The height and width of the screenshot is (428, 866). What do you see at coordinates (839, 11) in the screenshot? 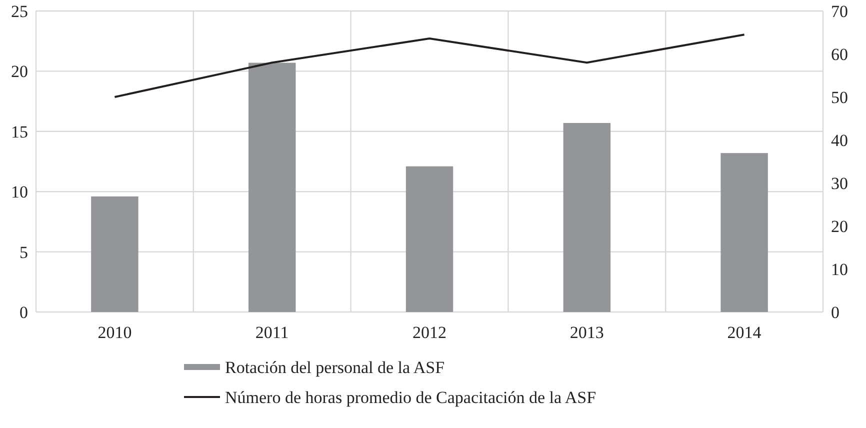
I see `y2-tick-label: 70` at bounding box center [839, 11].